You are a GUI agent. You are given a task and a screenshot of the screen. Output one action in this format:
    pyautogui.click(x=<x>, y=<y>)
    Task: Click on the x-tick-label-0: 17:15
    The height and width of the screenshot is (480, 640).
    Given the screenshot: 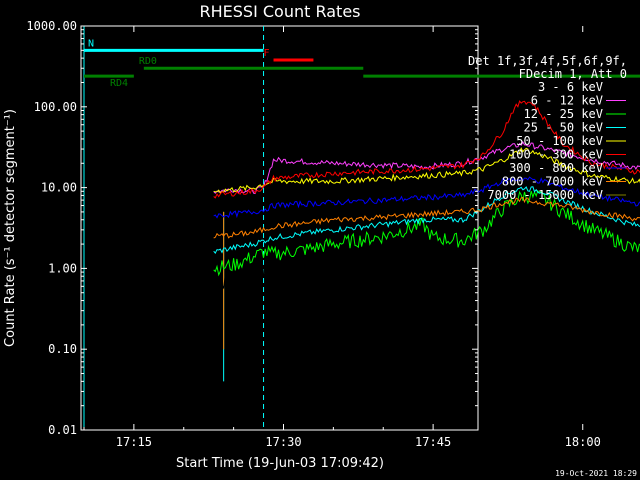 What is the action you would take?
    pyautogui.click(x=134, y=442)
    